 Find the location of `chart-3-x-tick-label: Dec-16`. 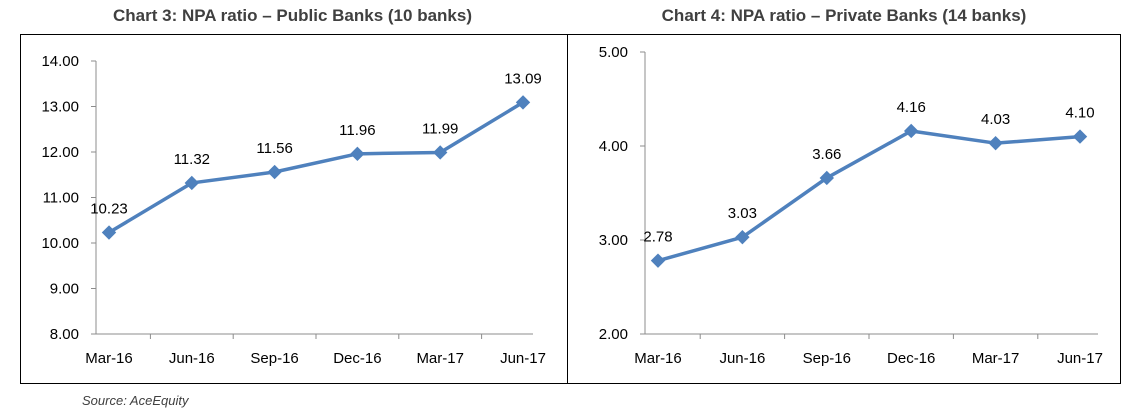

chart-3-x-tick-label: Dec-16 is located at coordinates (357, 358).